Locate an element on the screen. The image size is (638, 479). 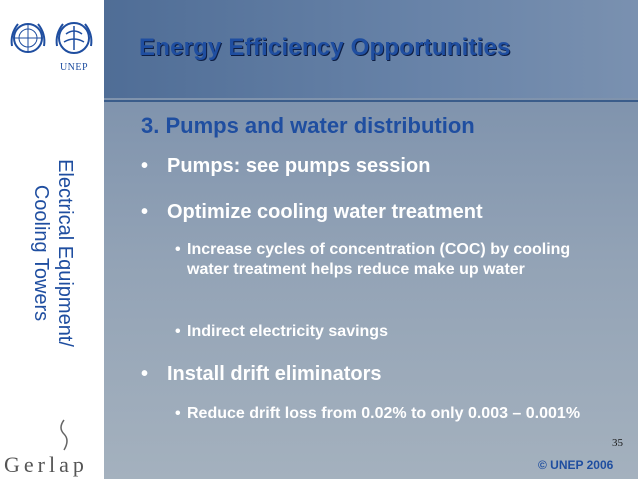
sub-bullet-item: • Indirect electricity savings is located at coordinates (390, 332).